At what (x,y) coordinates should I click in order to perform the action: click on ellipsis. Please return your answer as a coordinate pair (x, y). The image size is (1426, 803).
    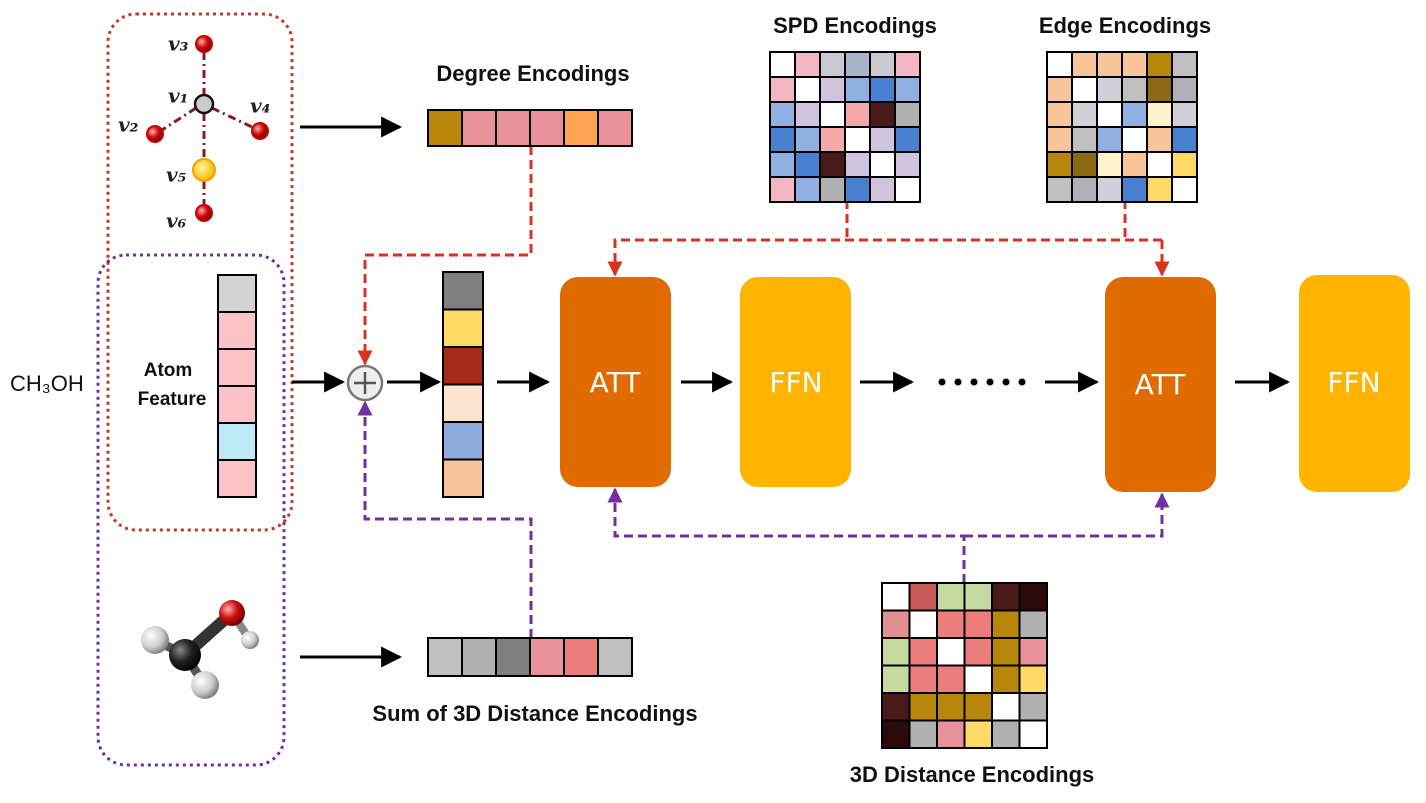
    Looking at the image, I should click on (982, 382).